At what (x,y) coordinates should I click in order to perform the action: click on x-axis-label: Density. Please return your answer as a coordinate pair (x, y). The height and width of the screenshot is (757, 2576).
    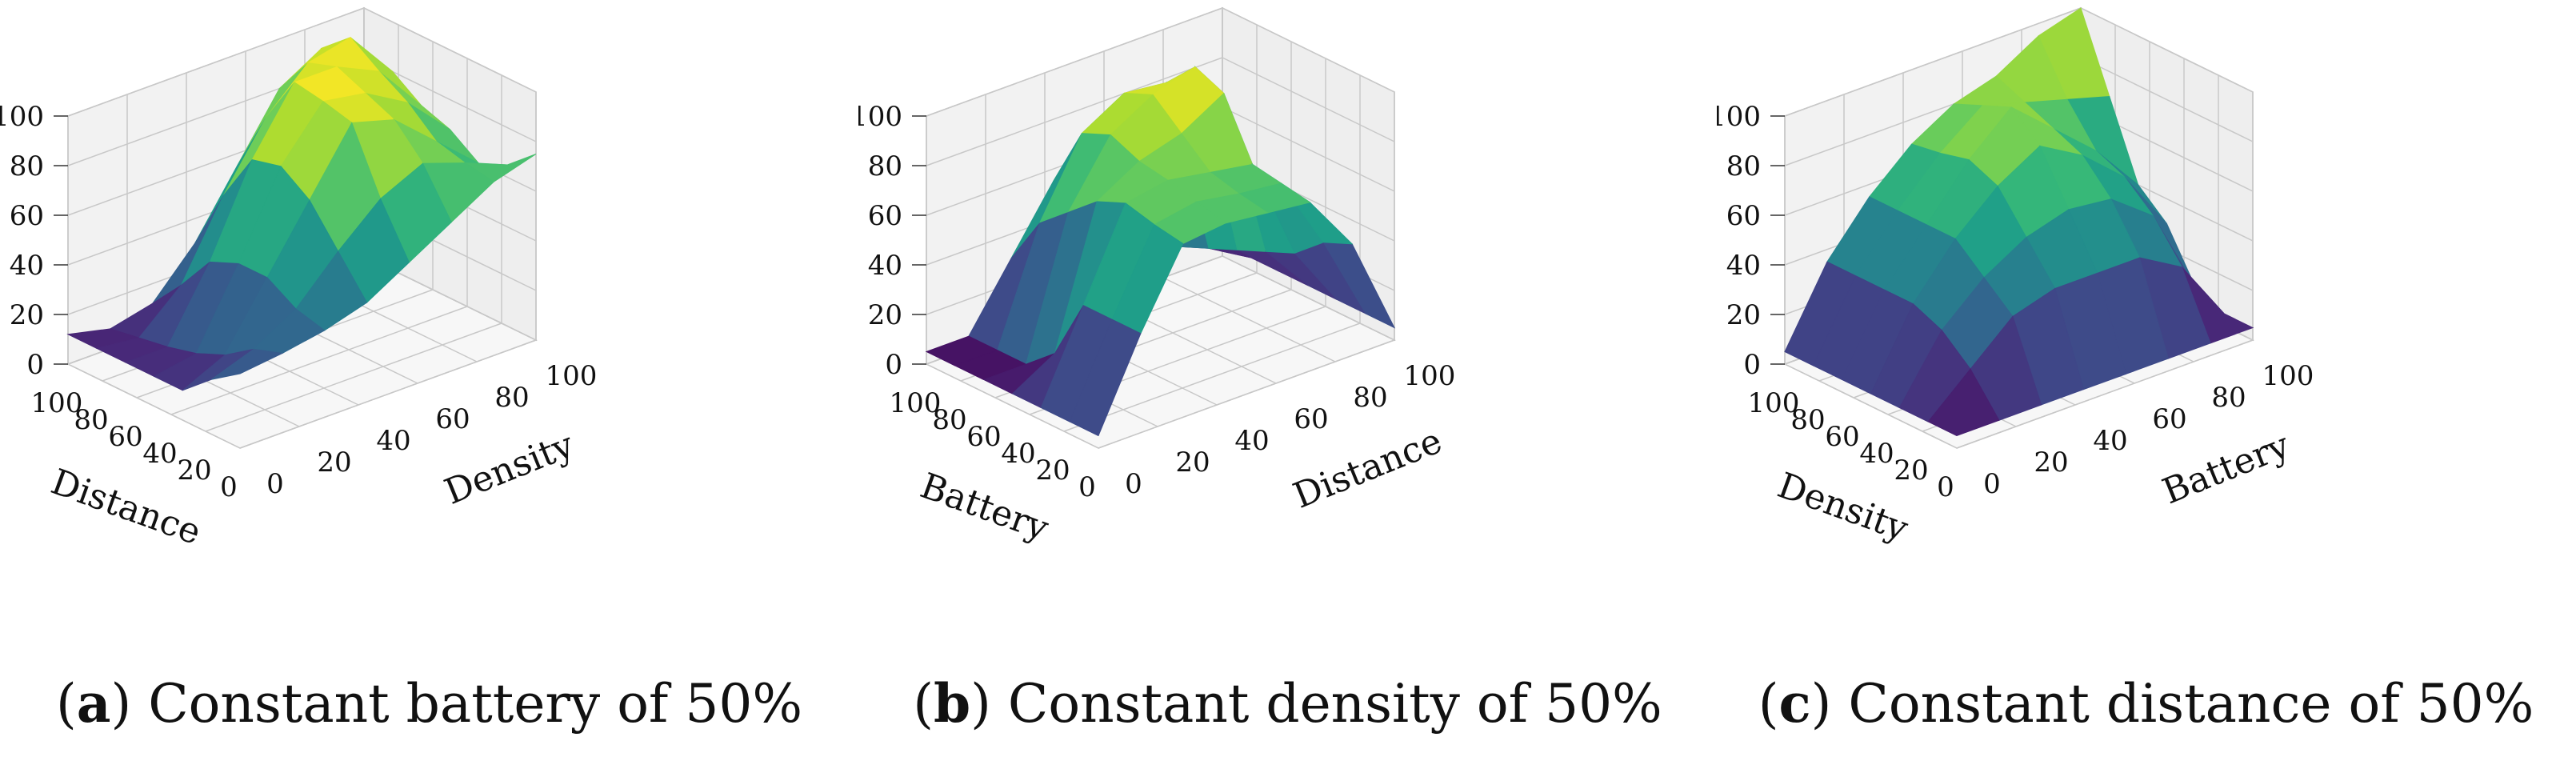
    Looking at the image, I should click on (1842, 507).